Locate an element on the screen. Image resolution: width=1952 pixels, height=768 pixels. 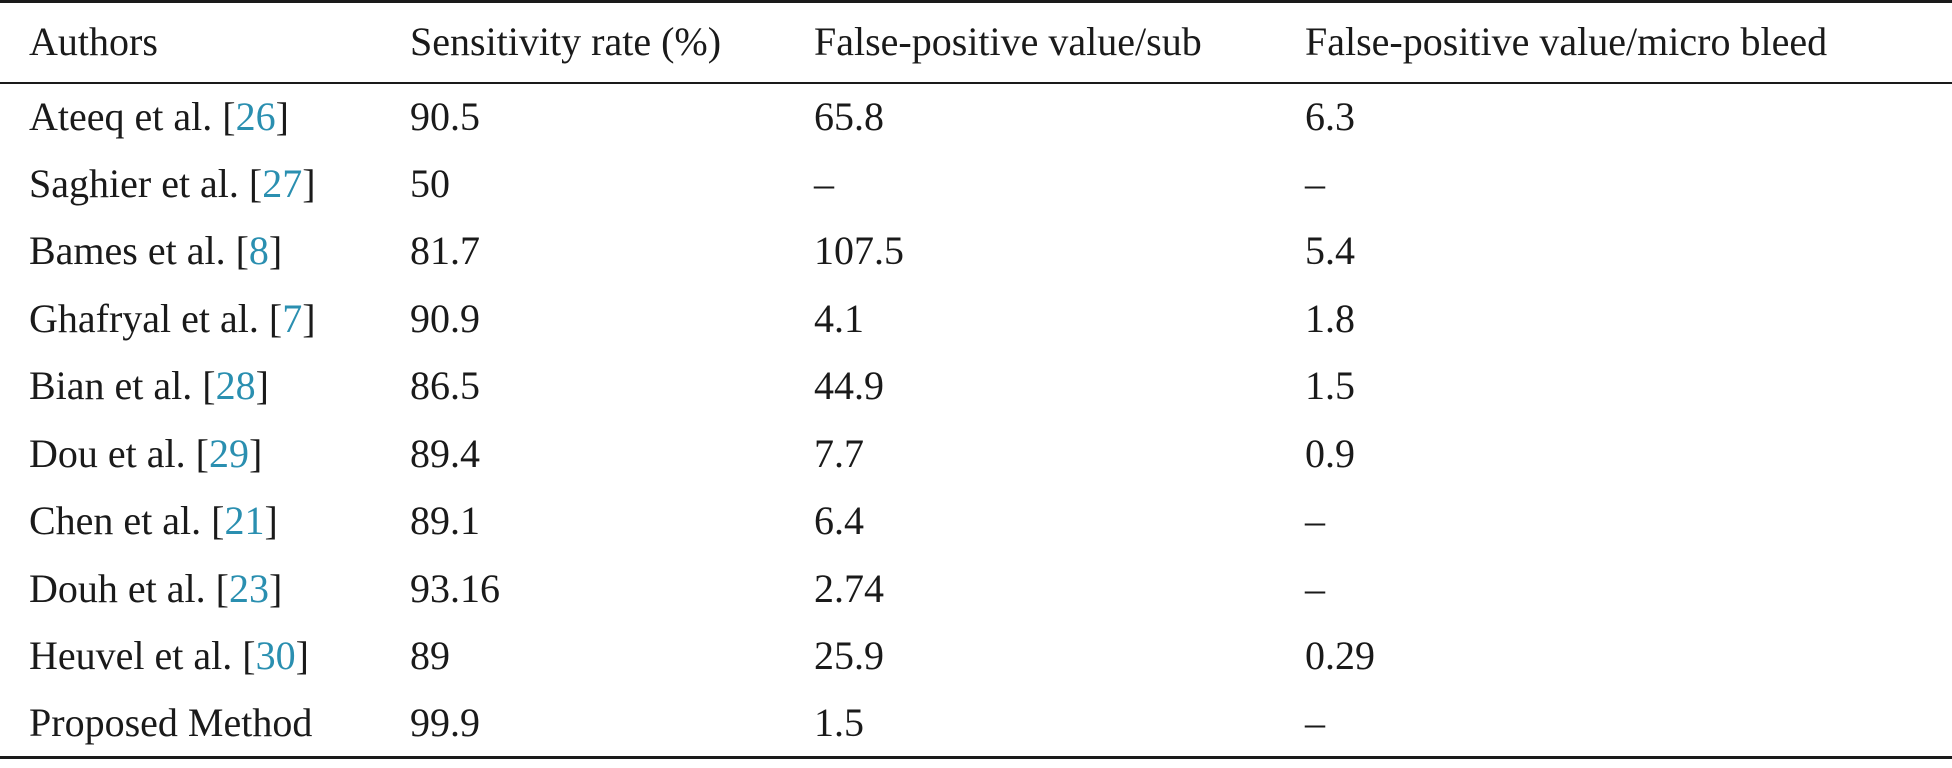
table-row: Bames et al. [8] 81.7 107.5 5.4 is located at coordinates (976, 252).